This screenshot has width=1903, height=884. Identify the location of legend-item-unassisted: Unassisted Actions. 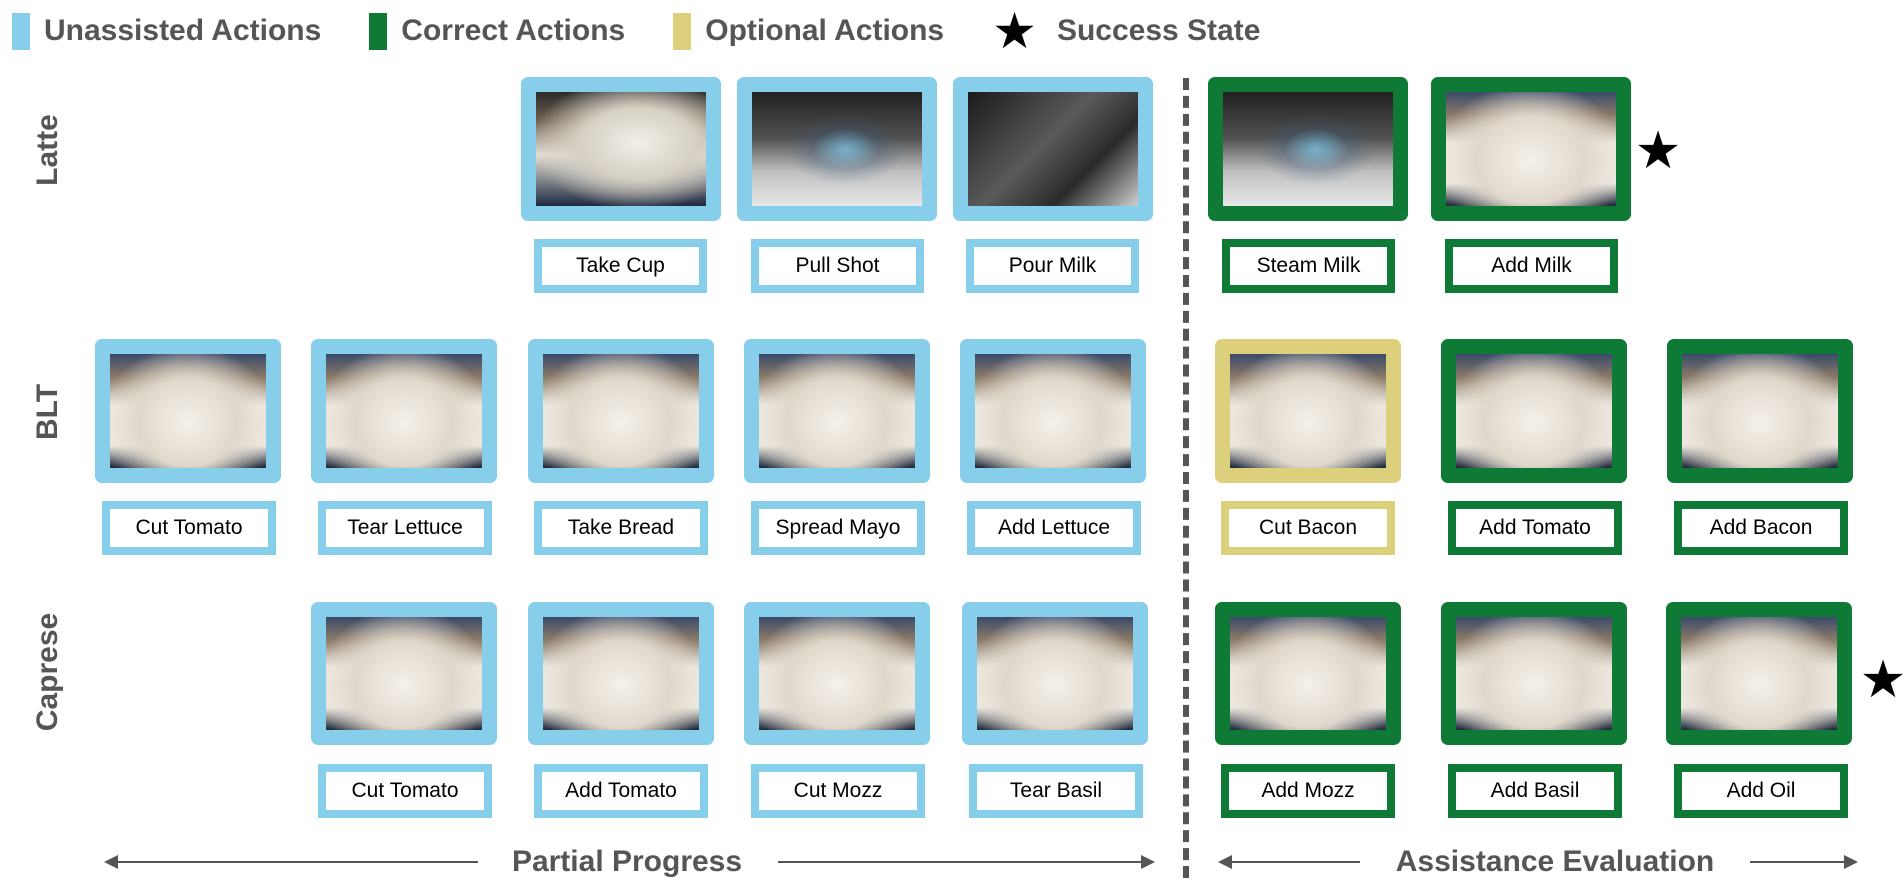
(167, 31).